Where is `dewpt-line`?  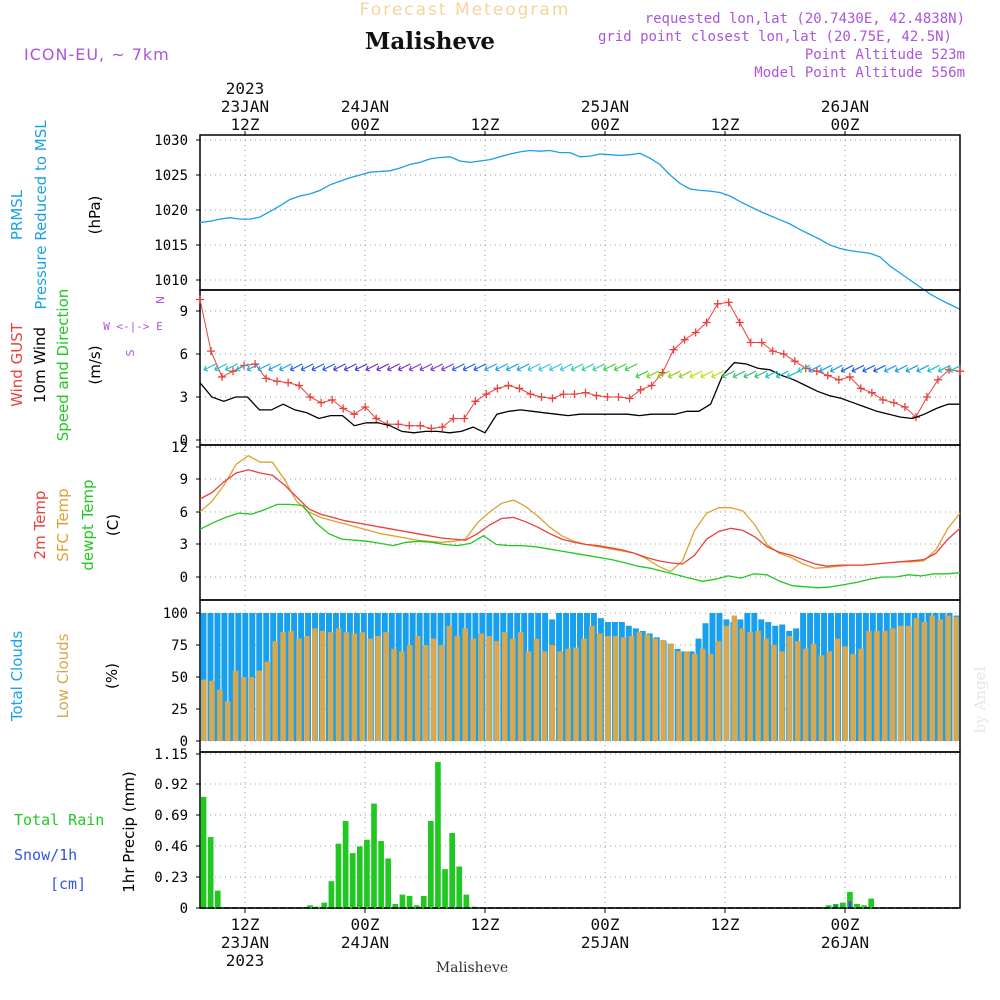
dewpt-line is located at coordinates (580, 546).